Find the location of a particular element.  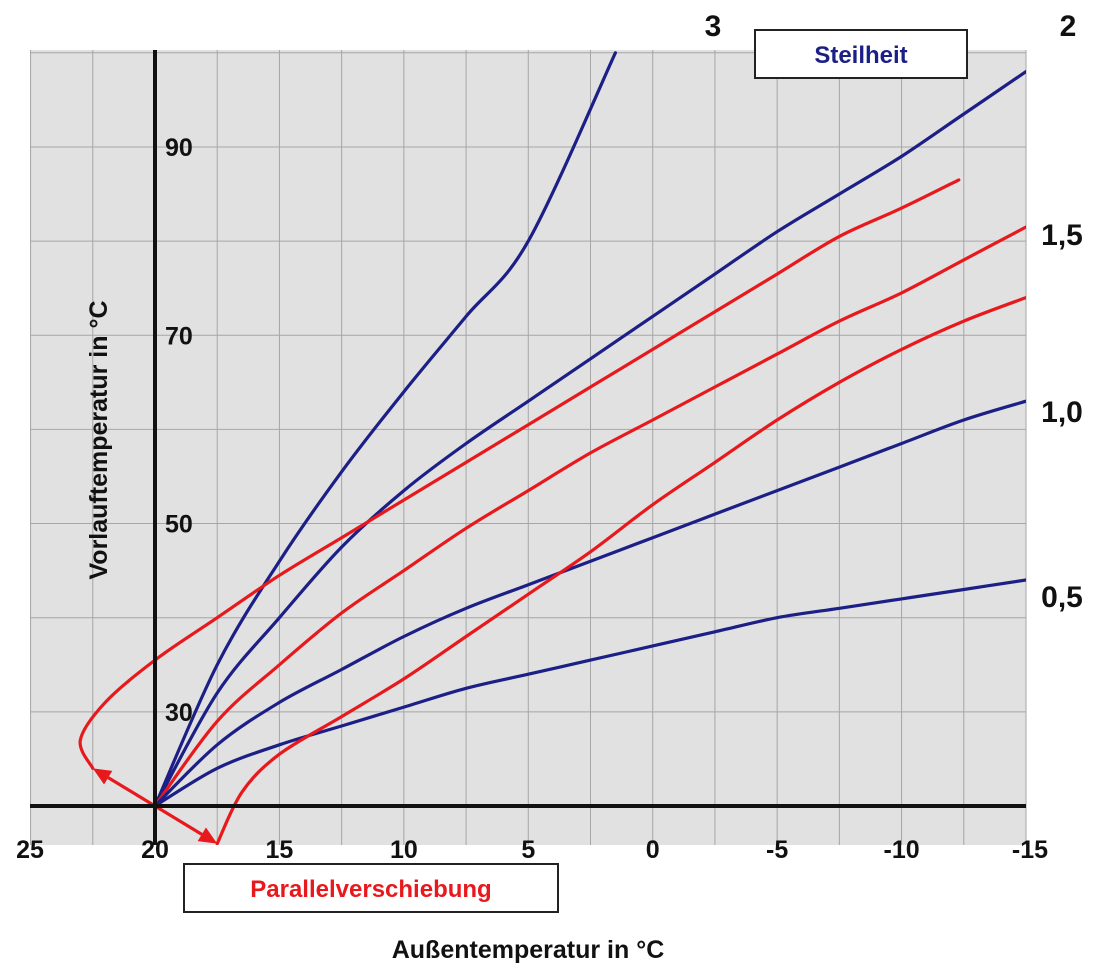

y-tick-label: 70 is located at coordinates (179, 336).